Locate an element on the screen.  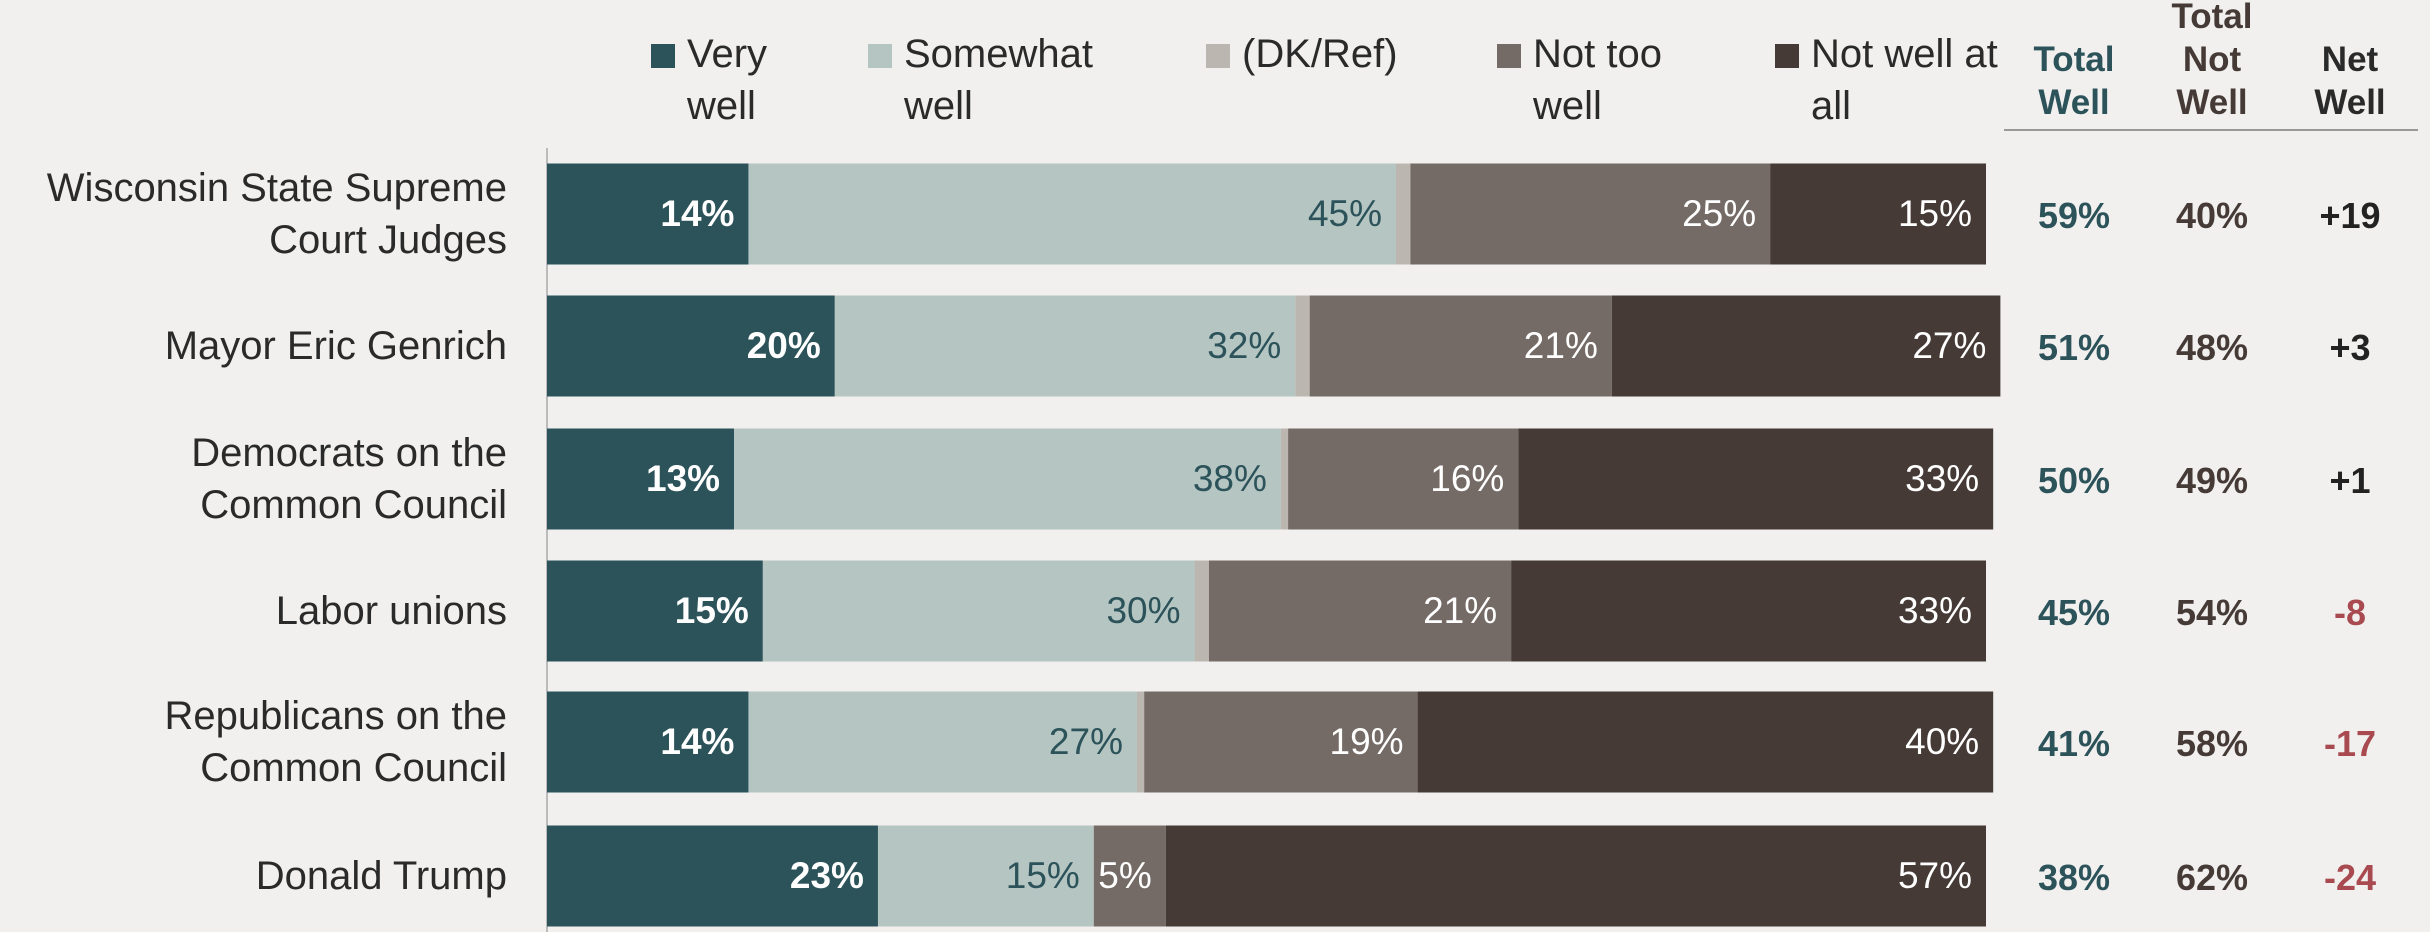
table-cell: 49% is located at coordinates (2212, 480).